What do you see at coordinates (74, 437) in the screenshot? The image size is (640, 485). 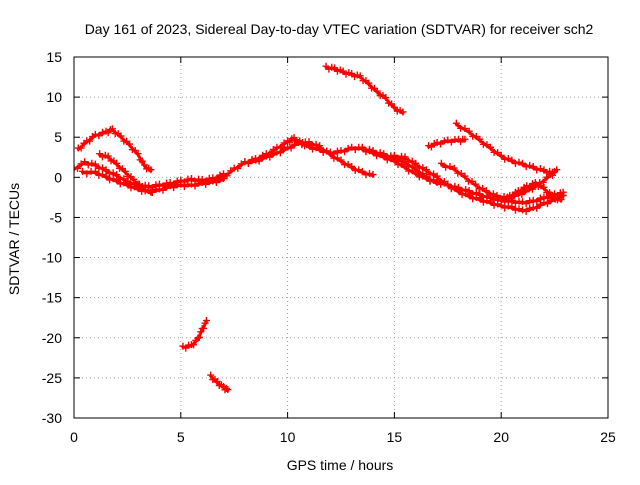 I see `x-tick-label: 0` at bounding box center [74, 437].